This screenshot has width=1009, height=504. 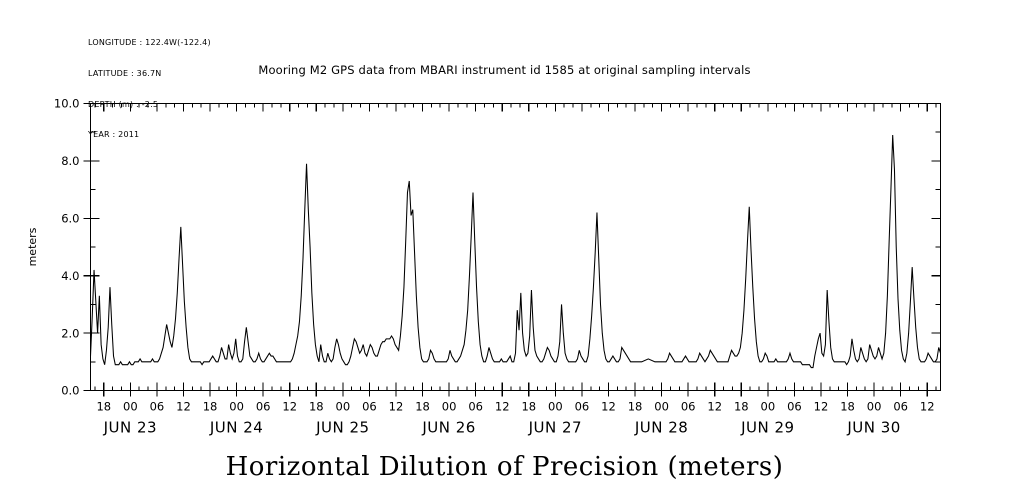 I want to click on metadata-longitude: LONGITUDE : 122.4W(-122.4), so click(x=149, y=43).